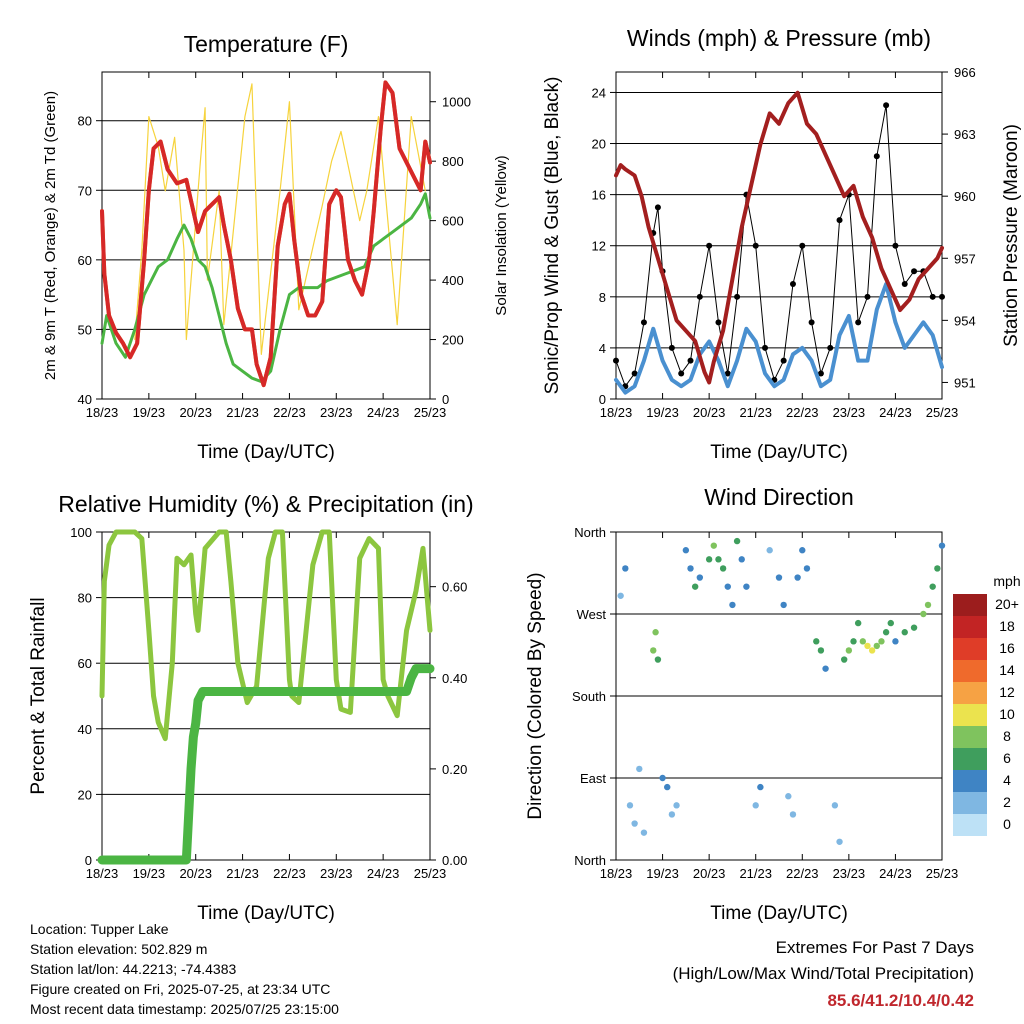 This screenshot has height=1024, width=1024. Describe the element at coordinates (779, 338) in the screenshot. I see `wind-speed-line` at that location.